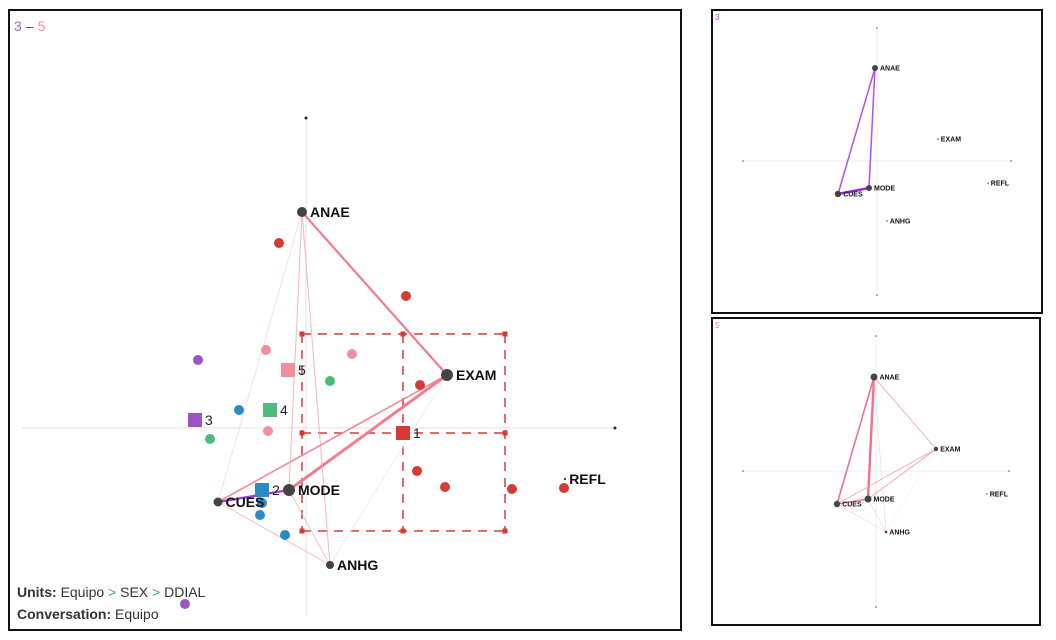 Image resolution: width=1056 pixels, height=640 pixels. What do you see at coordinates (302, 212) in the screenshot?
I see `node-anae` at bounding box center [302, 212].